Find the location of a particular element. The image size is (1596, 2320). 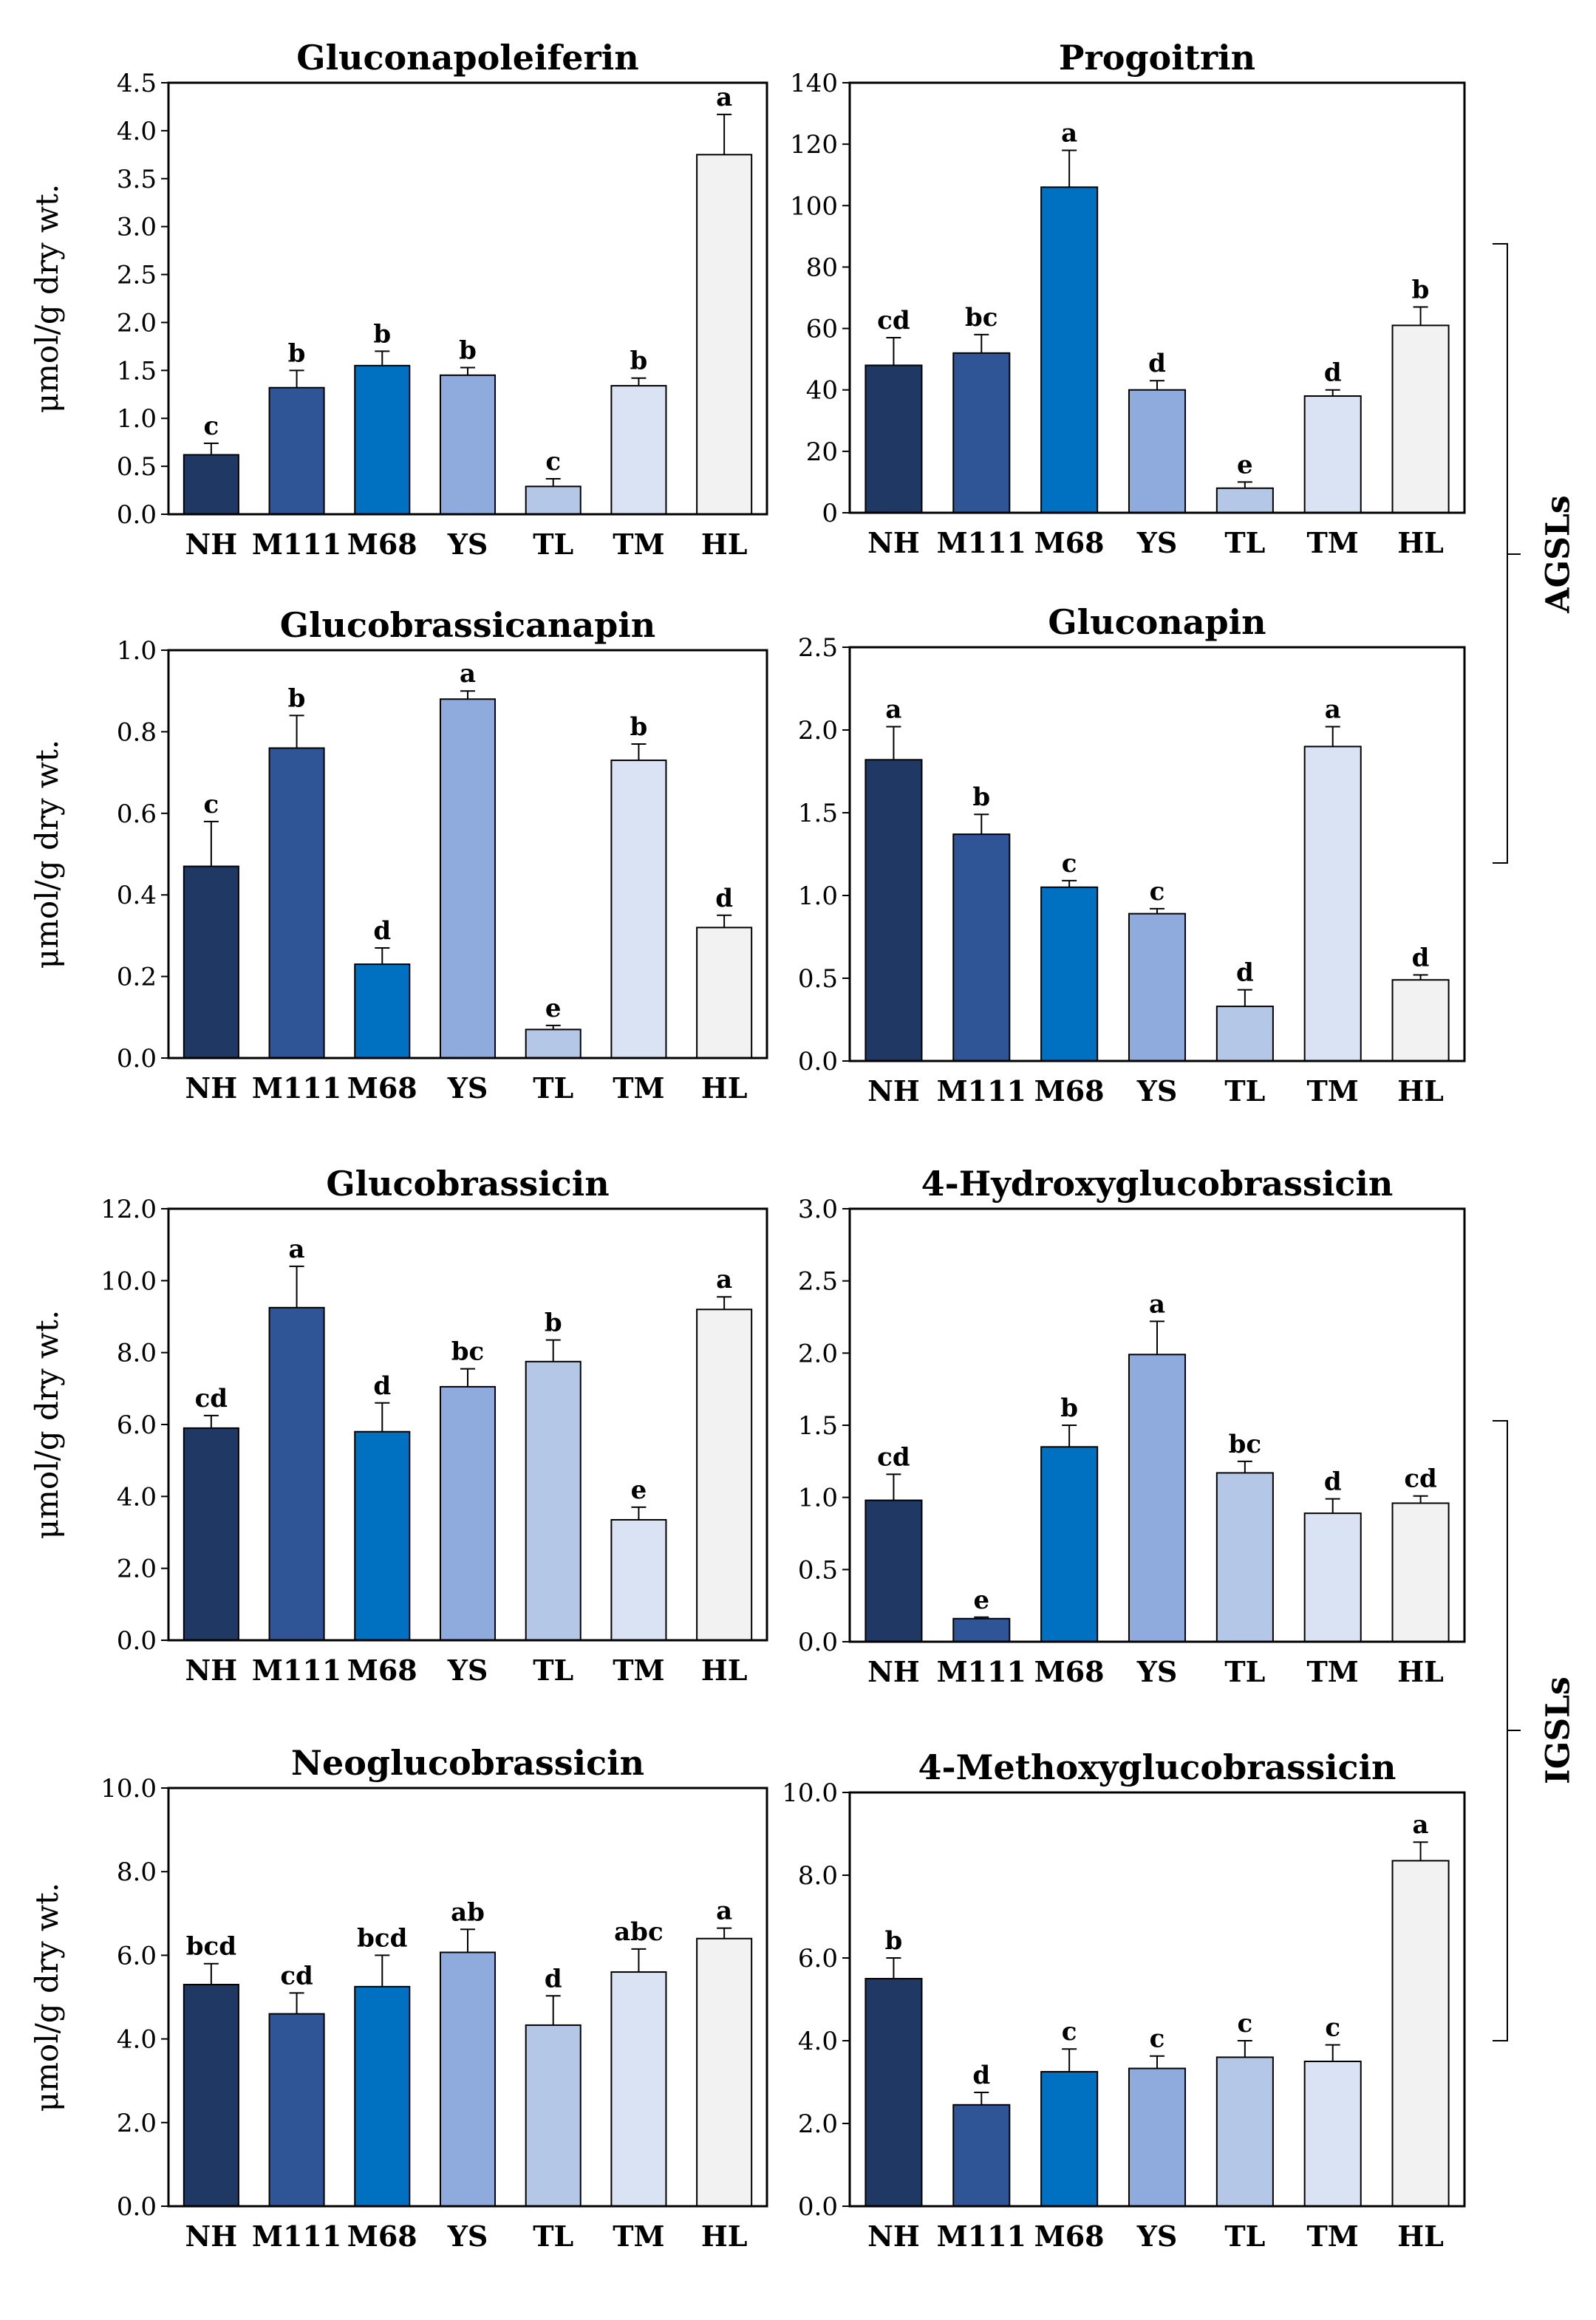

igsl-bracket is located at coordinates (1507, 1730).